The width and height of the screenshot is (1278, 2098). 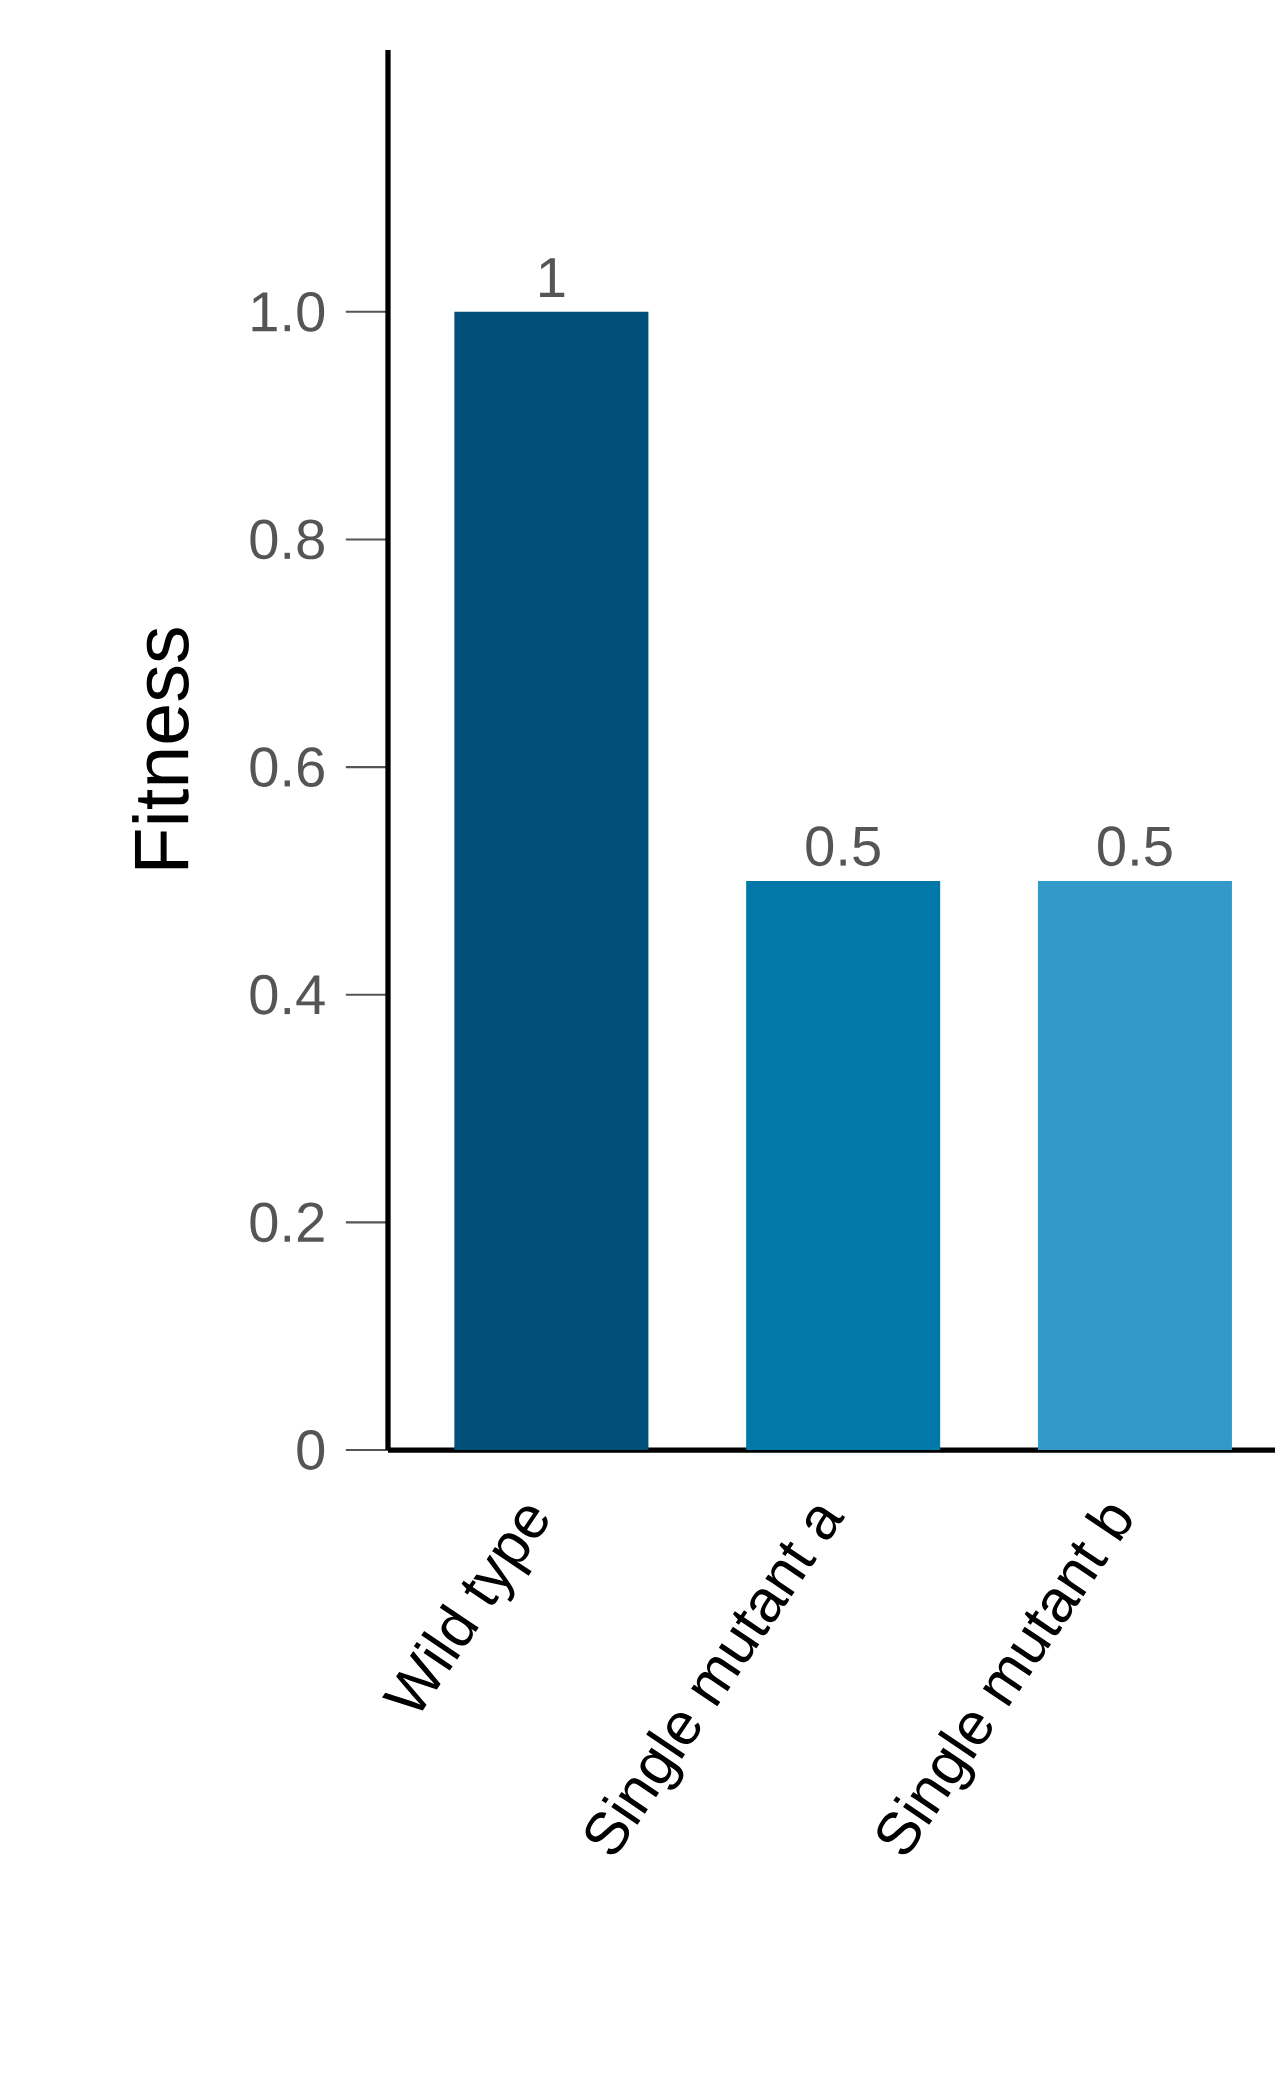 I want to click on data-label: 1, so click(x=552, y=278).